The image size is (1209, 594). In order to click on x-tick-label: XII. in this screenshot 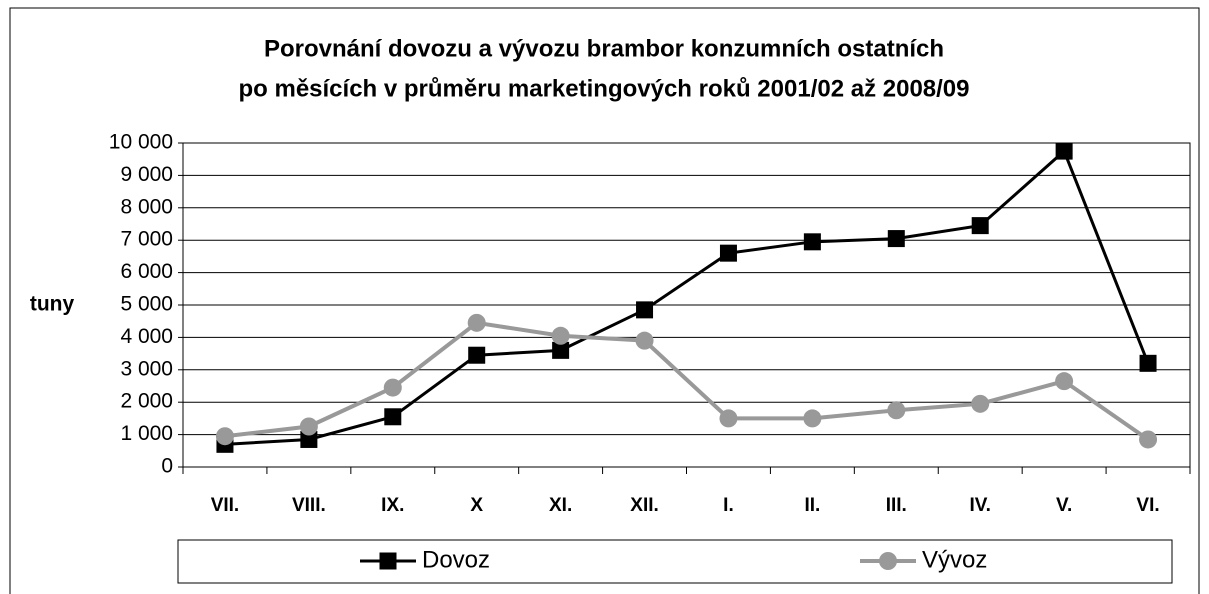, I will do `click(644, 505)`.